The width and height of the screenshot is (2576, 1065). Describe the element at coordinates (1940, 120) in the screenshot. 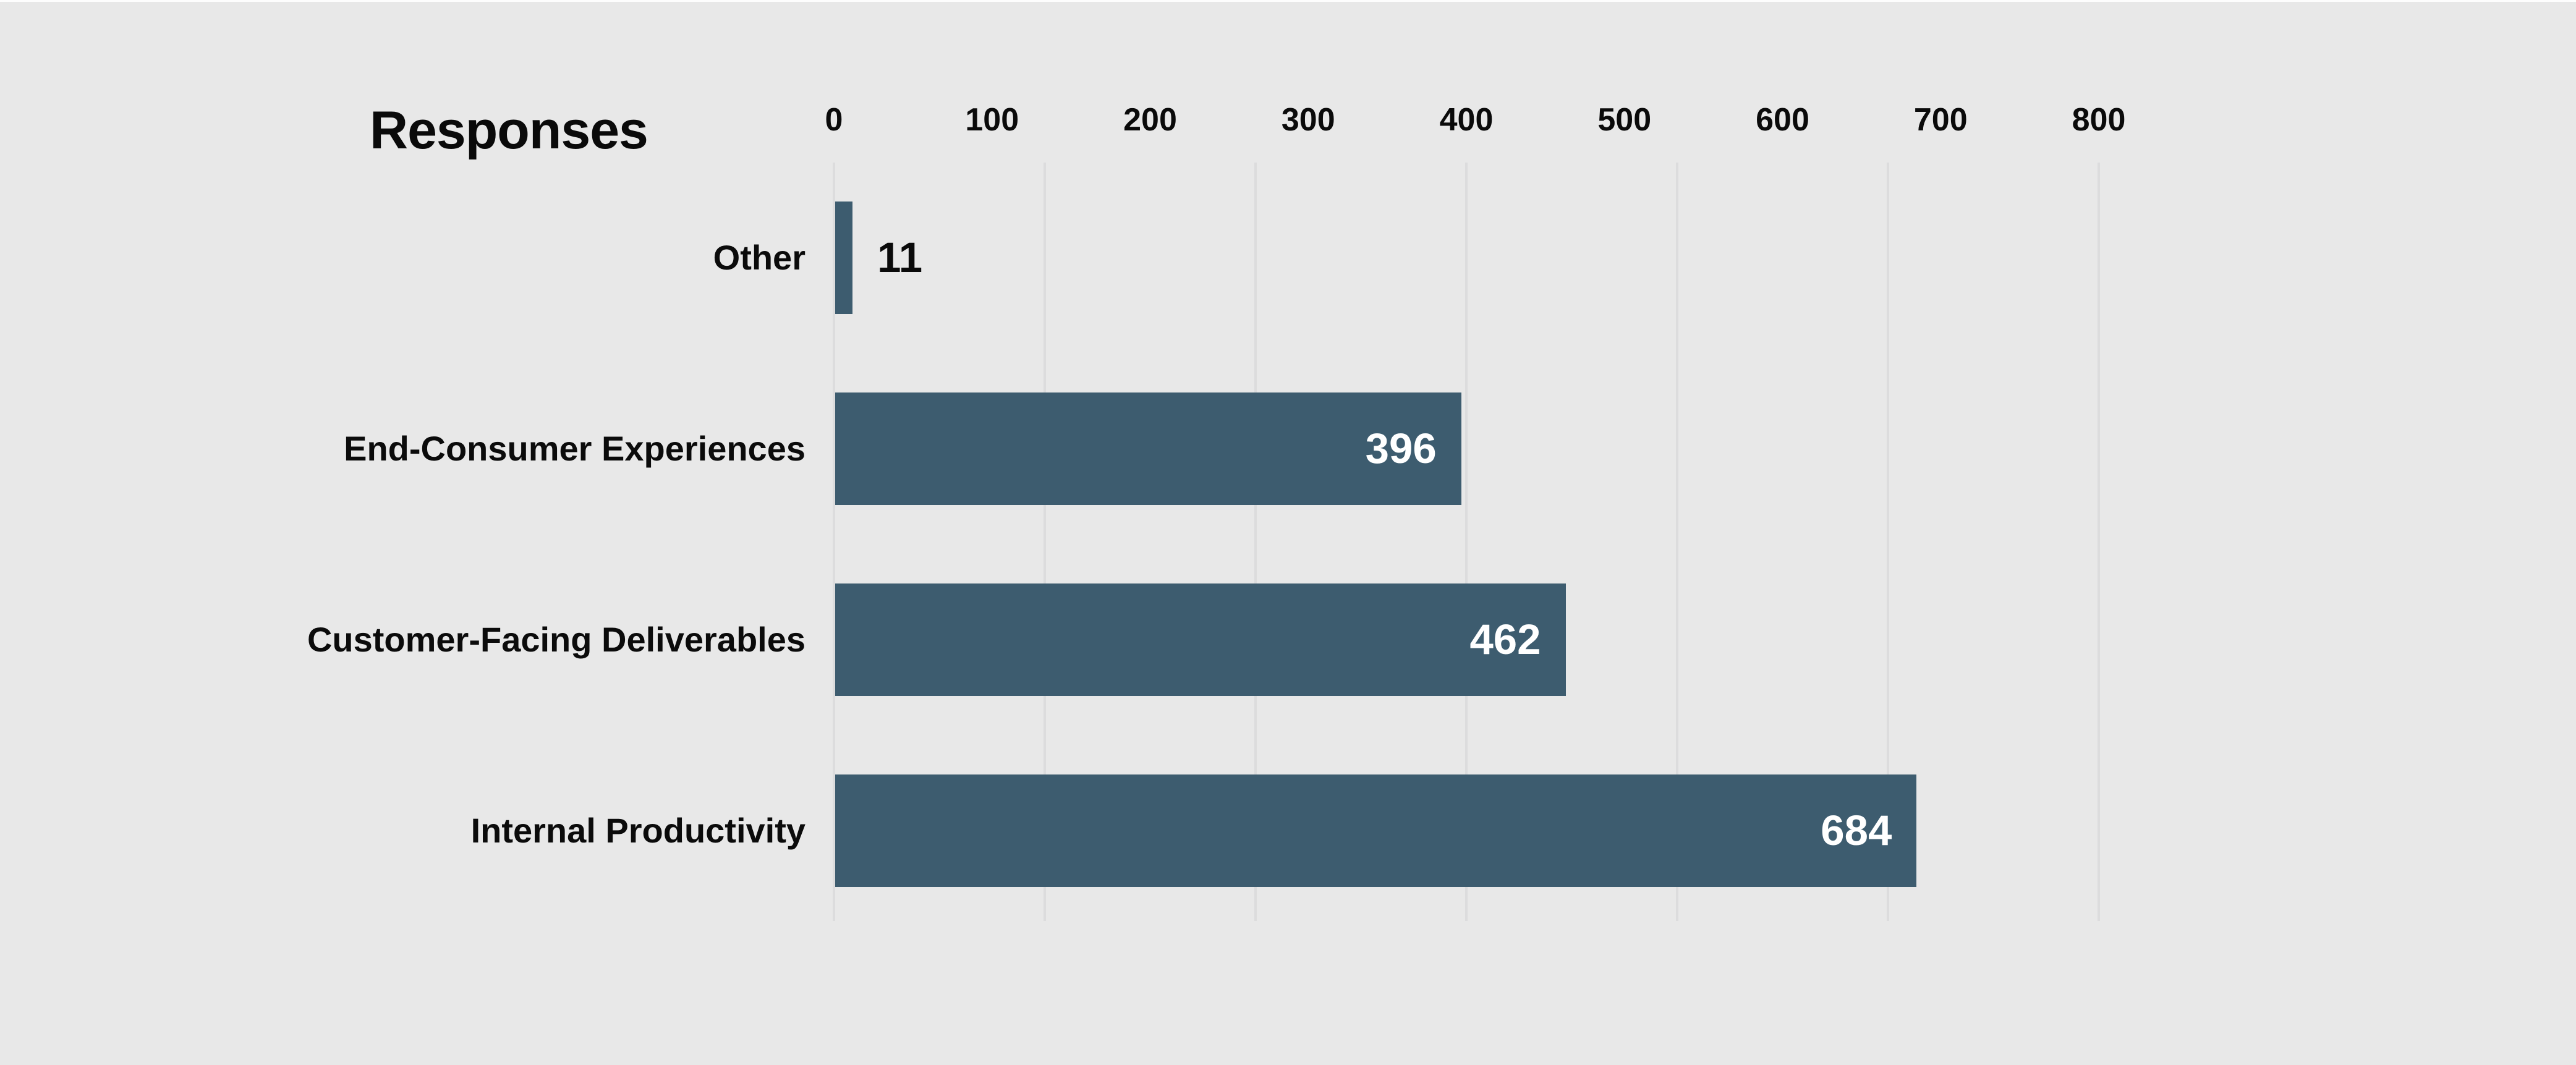

I see `x-tick-label: 700` at that location.